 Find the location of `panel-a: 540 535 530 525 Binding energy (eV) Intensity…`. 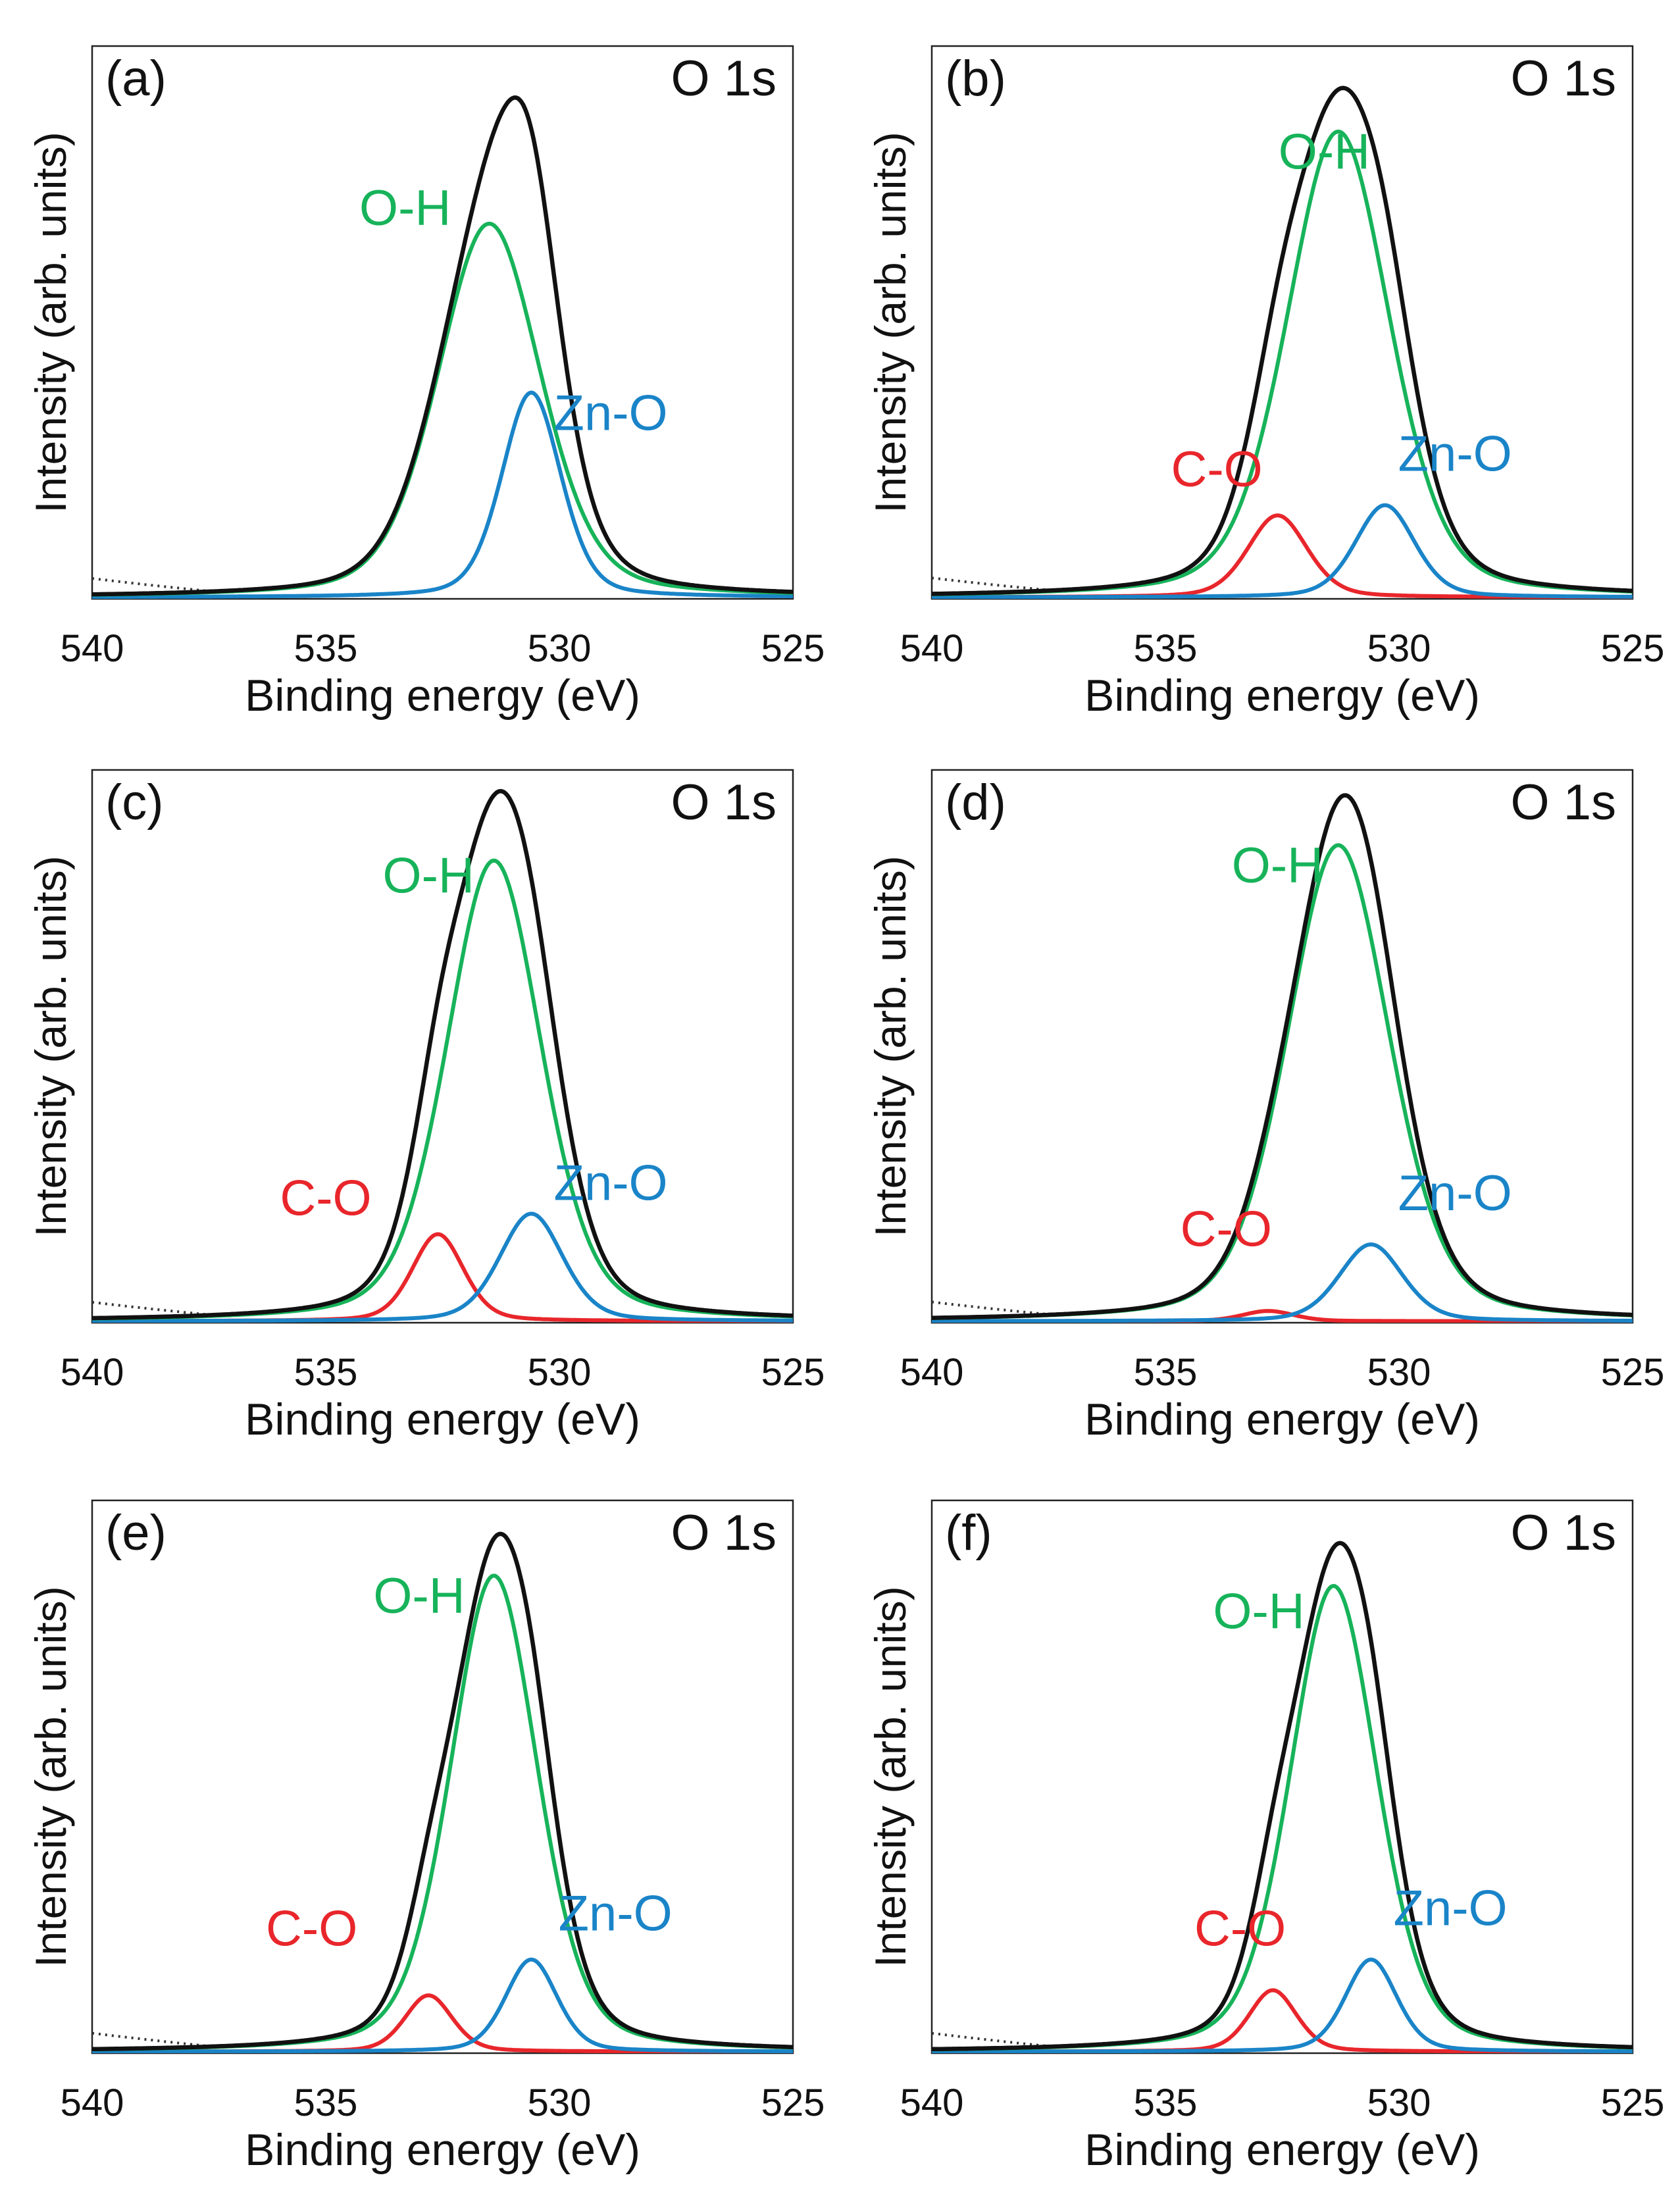

panel-a: 540 535 530 525 Binding energy (eV) Intensity… is located at coordinates (425, 383).